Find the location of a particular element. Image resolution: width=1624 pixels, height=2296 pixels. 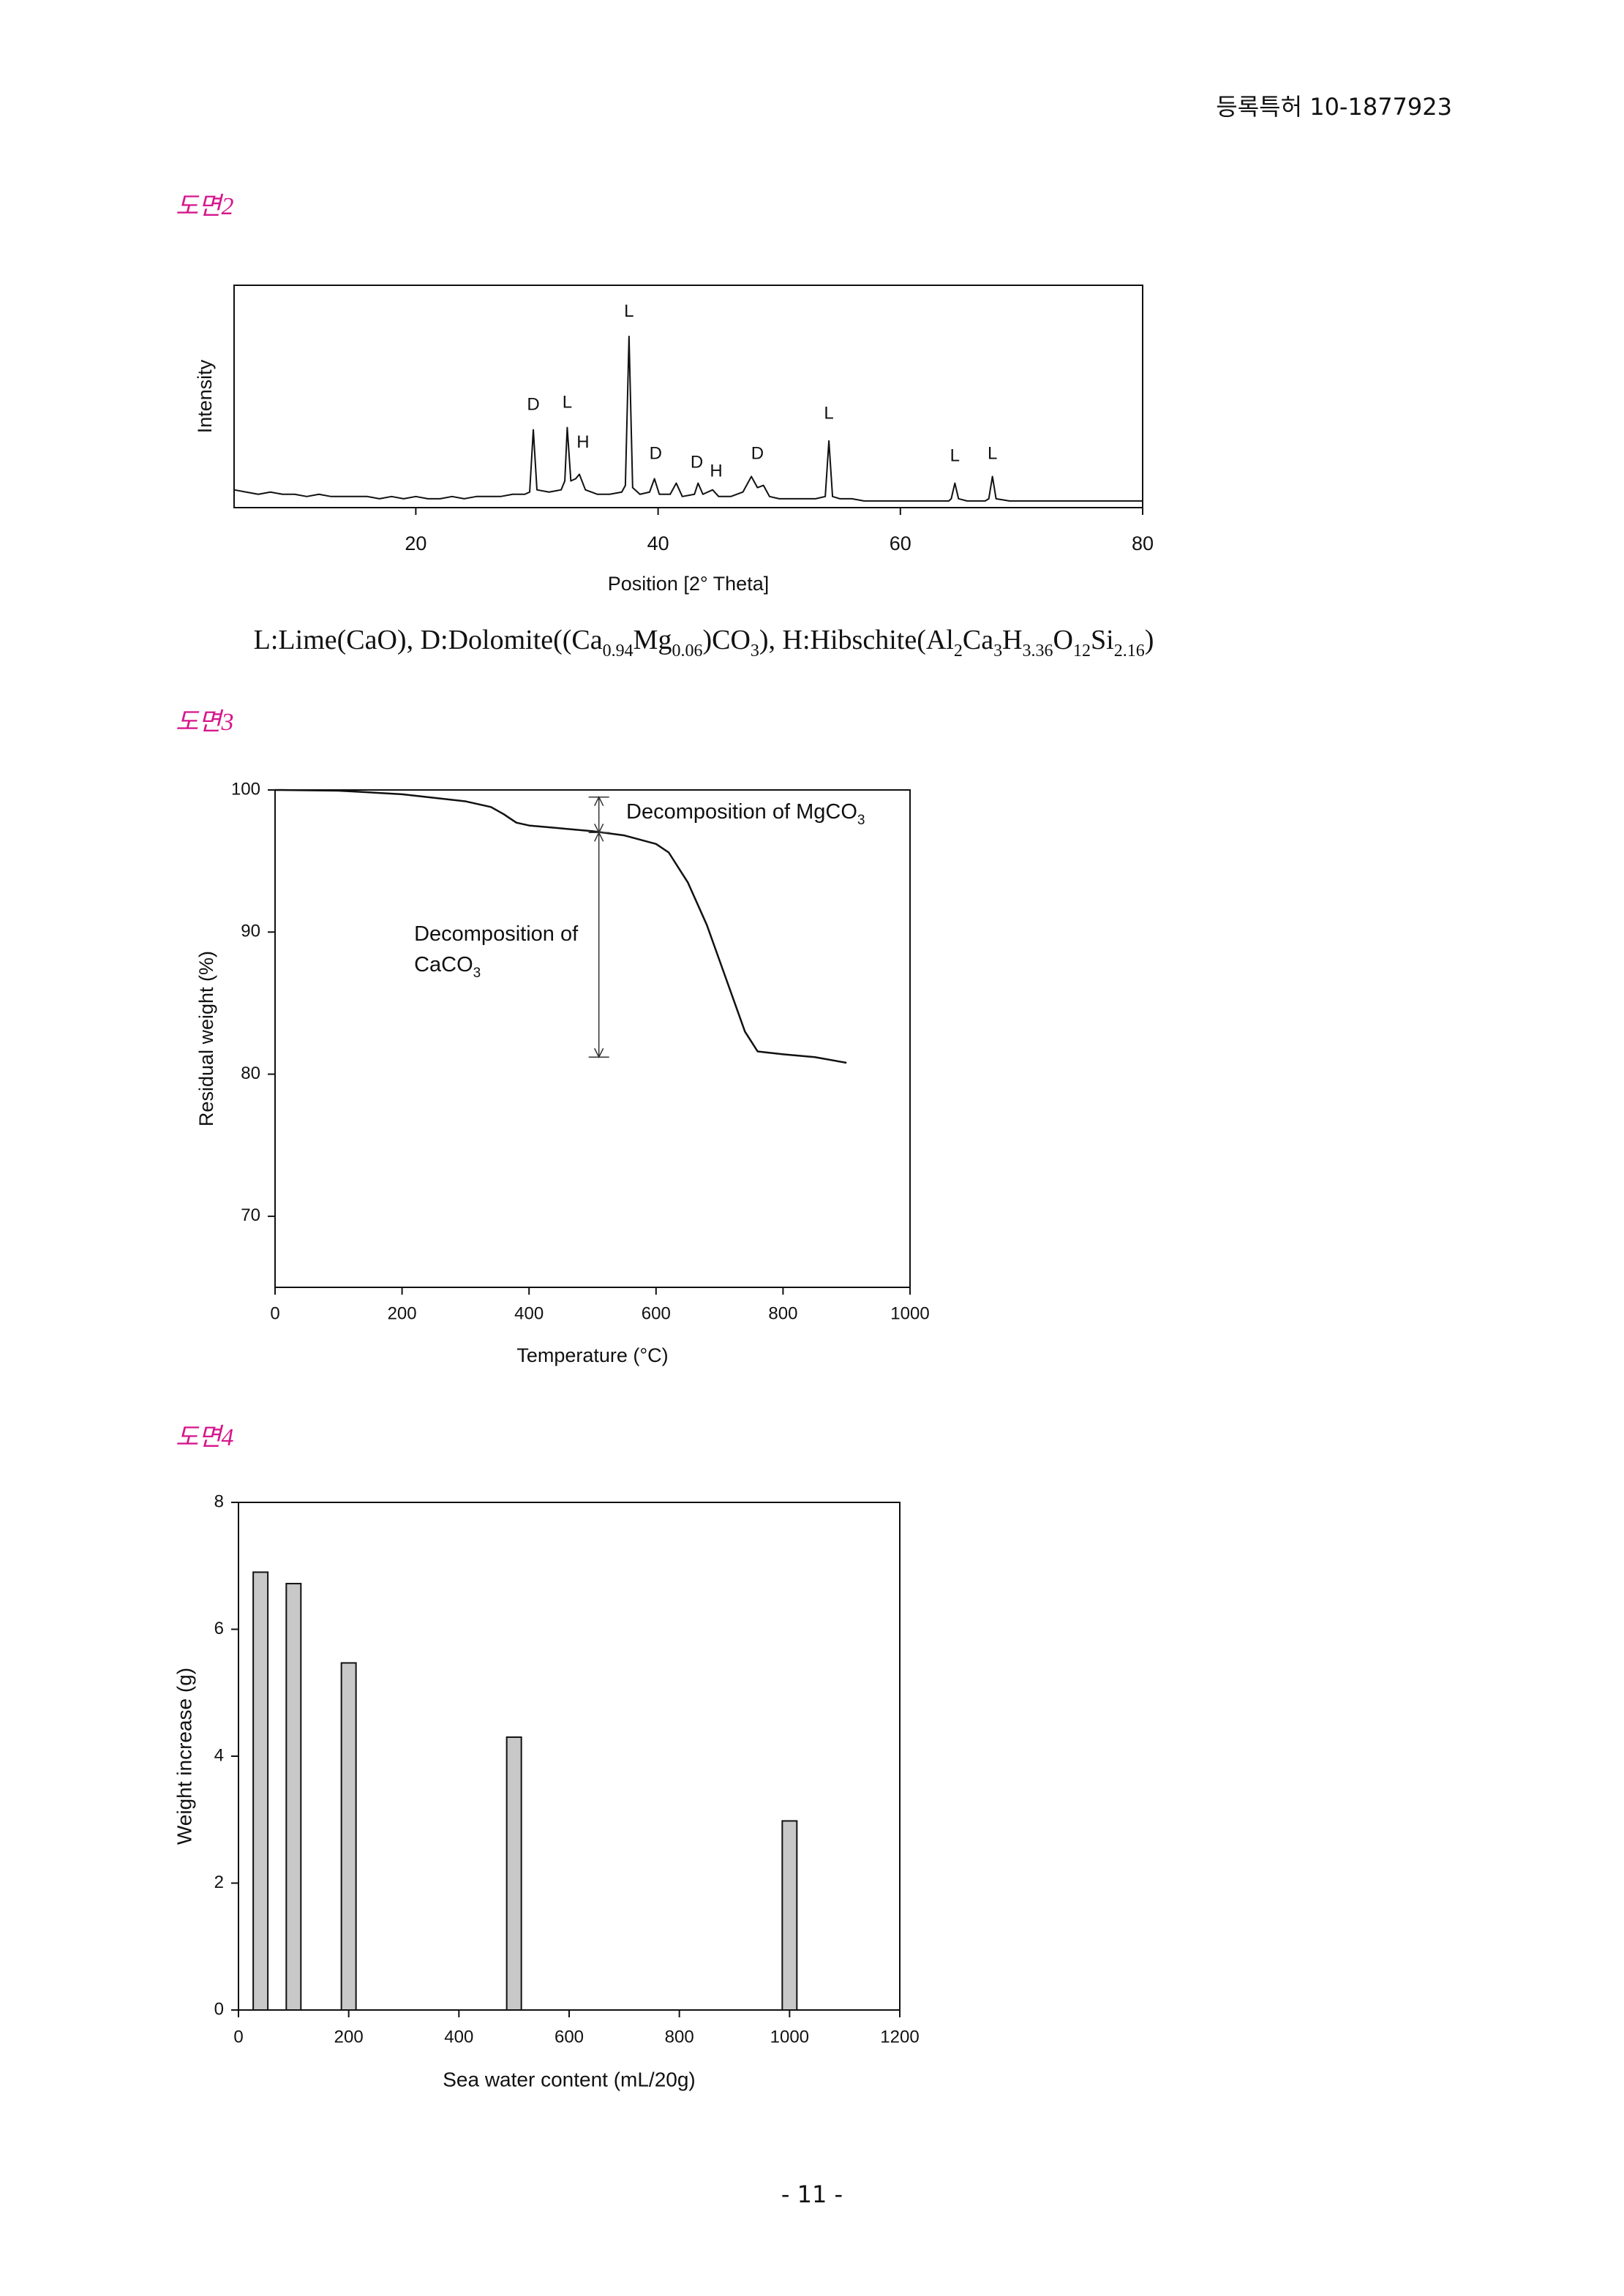

y-tick-label: 2 is located at coordinates (219, 1882).